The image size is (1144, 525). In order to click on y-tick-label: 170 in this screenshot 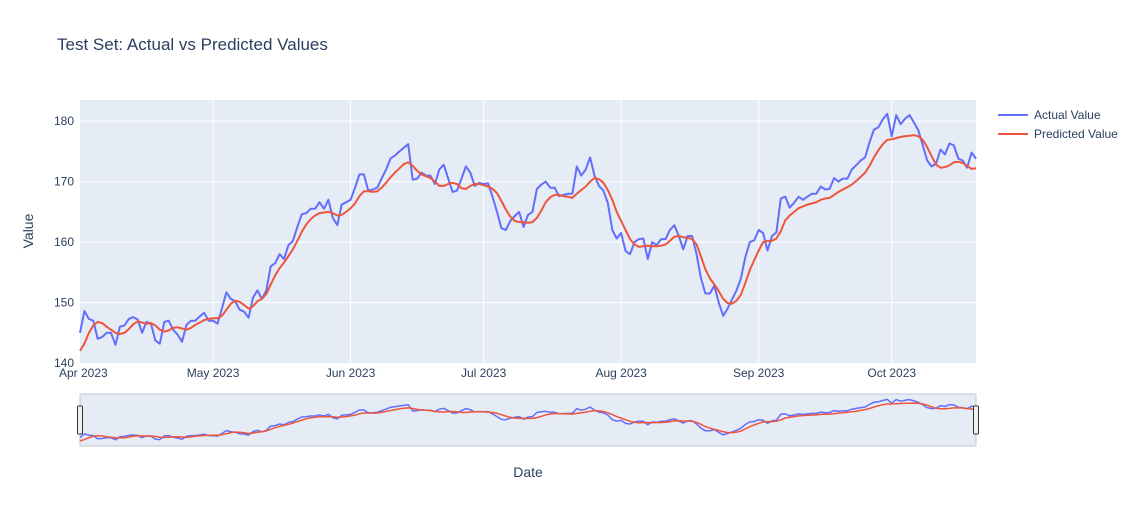, I will do `click(64, 182)`.